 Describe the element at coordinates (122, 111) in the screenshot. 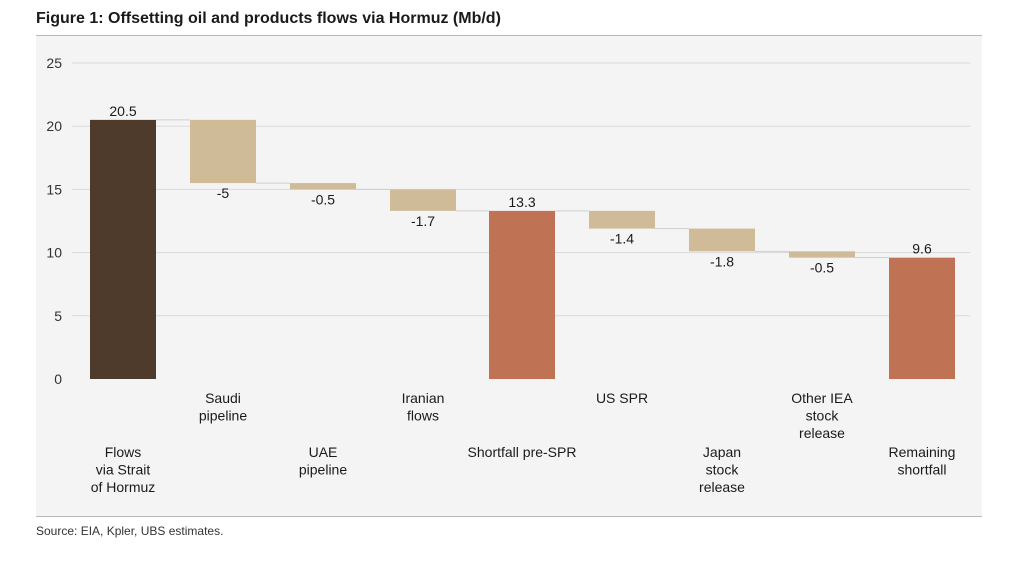

I see `data-label: 20.5` at that location.